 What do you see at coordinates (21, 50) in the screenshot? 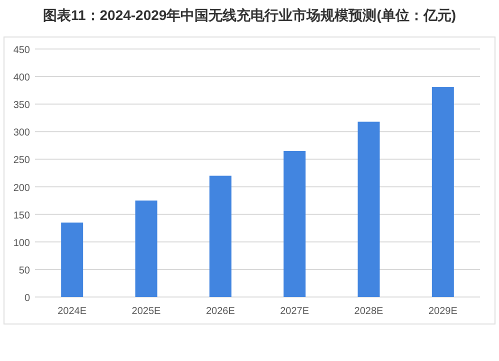
I see `y-tick-label: 450` at bounding box center [21, 50].